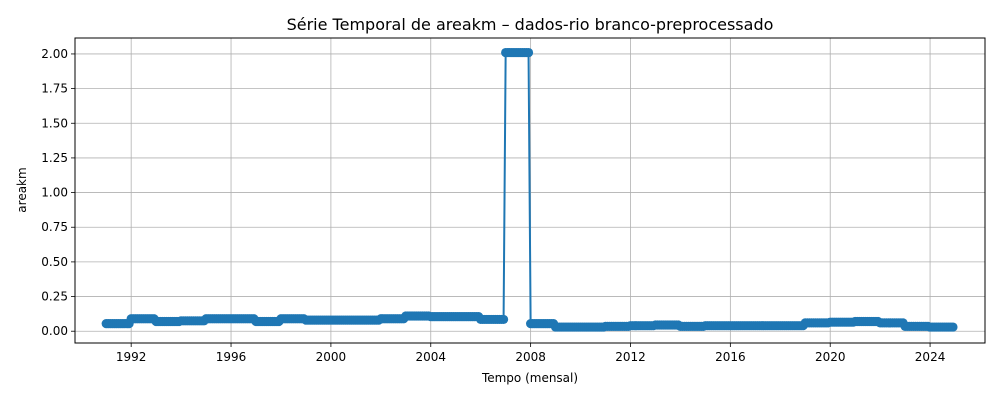  I want to click on y-tick-label: 0.00, so click(54, 331).